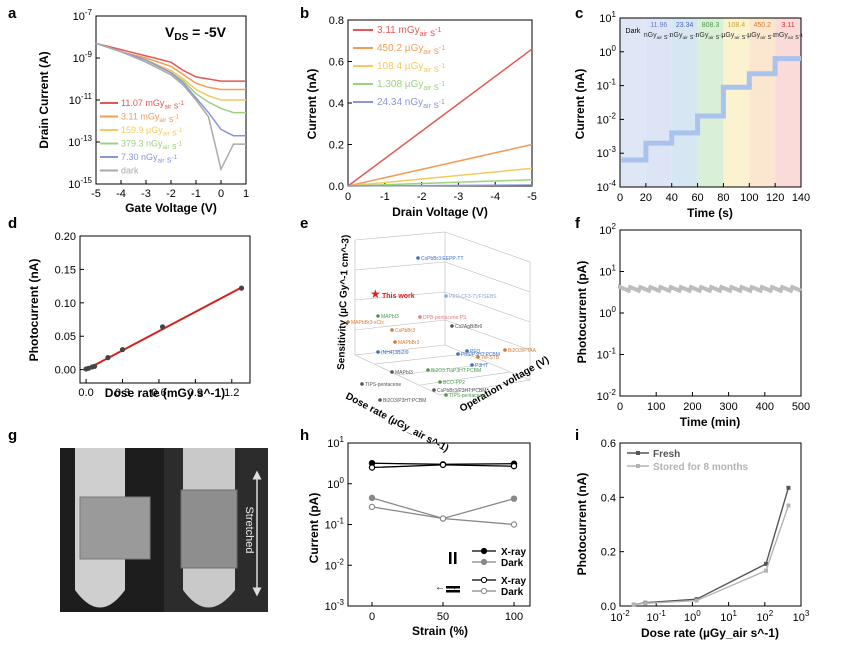 The image size is (854, 661). Describe the element at coordinates (723, 198) in the screenshot. I see `panel-c-xtick: 80` at that location.